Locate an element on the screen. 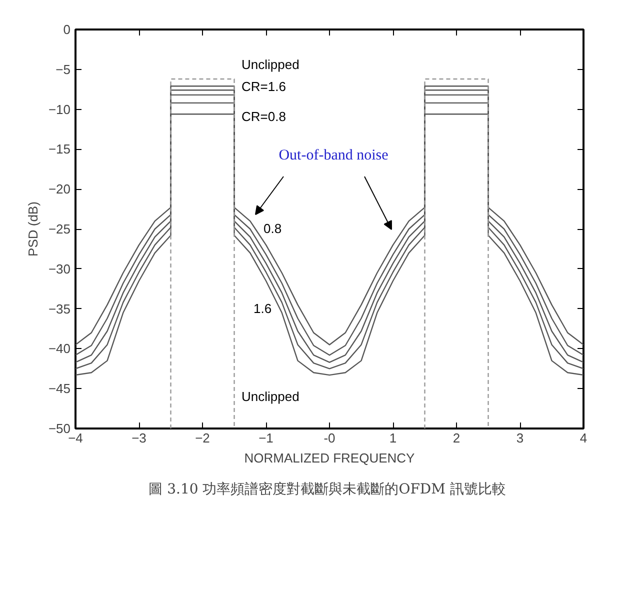 The height and width of the screenshot is (589, 620). y-tick-label: −5 is located at coordinates (63, 69).